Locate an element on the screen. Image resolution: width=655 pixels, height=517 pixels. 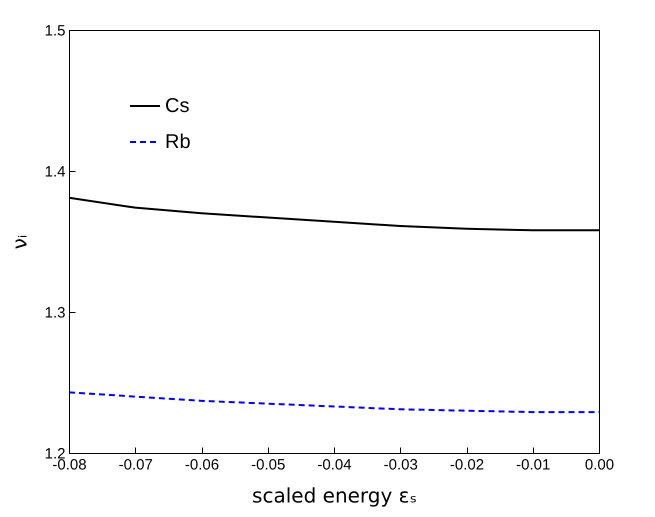
x-tick-label: -0.05 is located at coordinates (268, 465).